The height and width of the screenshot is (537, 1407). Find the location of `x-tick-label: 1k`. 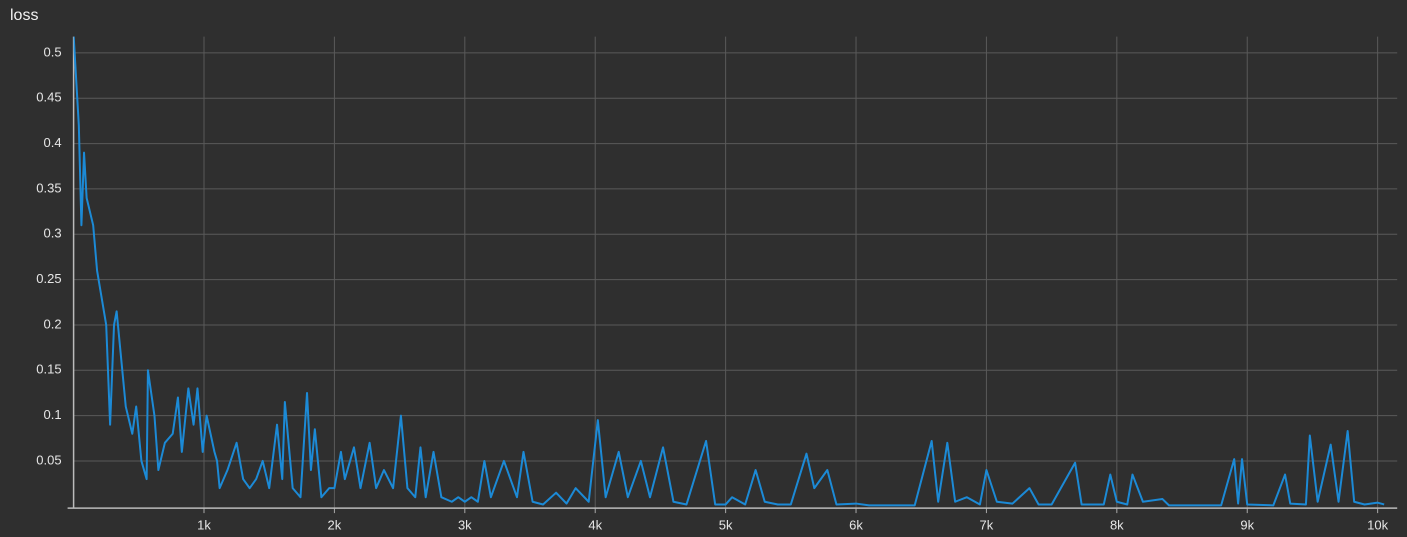

x-tick-label: 1k is located at coordinates (204, 525).